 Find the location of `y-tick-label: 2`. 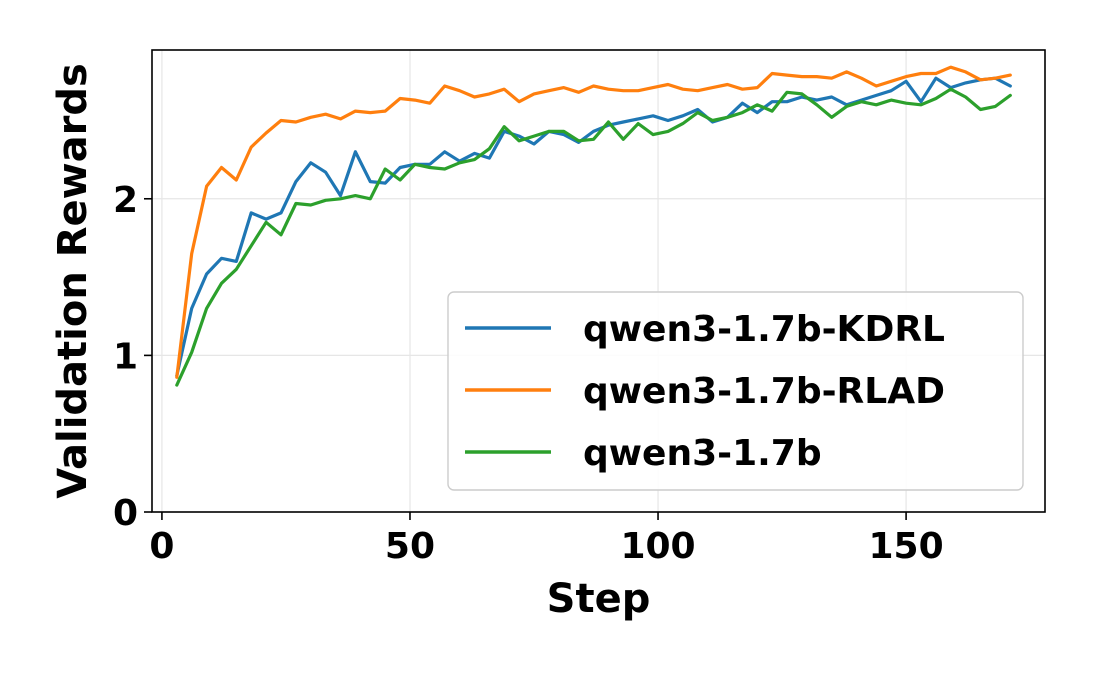

y-tick-label: 2 is located at coordinates (125, 200).